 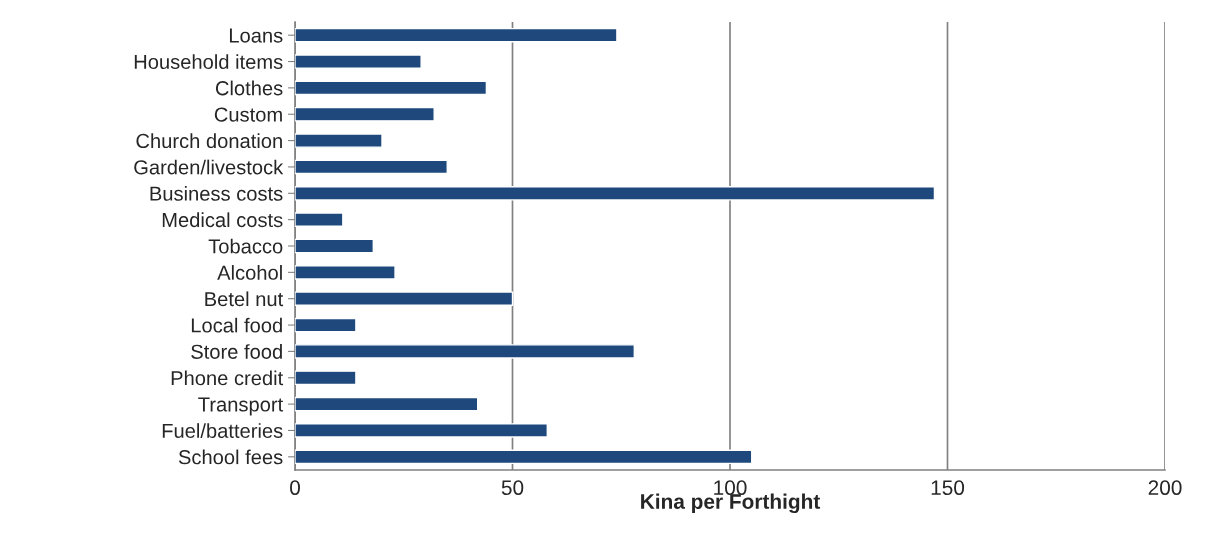 What do you see at coordinates (249, 272) in the screenshot?
I see `y-tick-label: Alcohol` at bounding box center [249, 272].